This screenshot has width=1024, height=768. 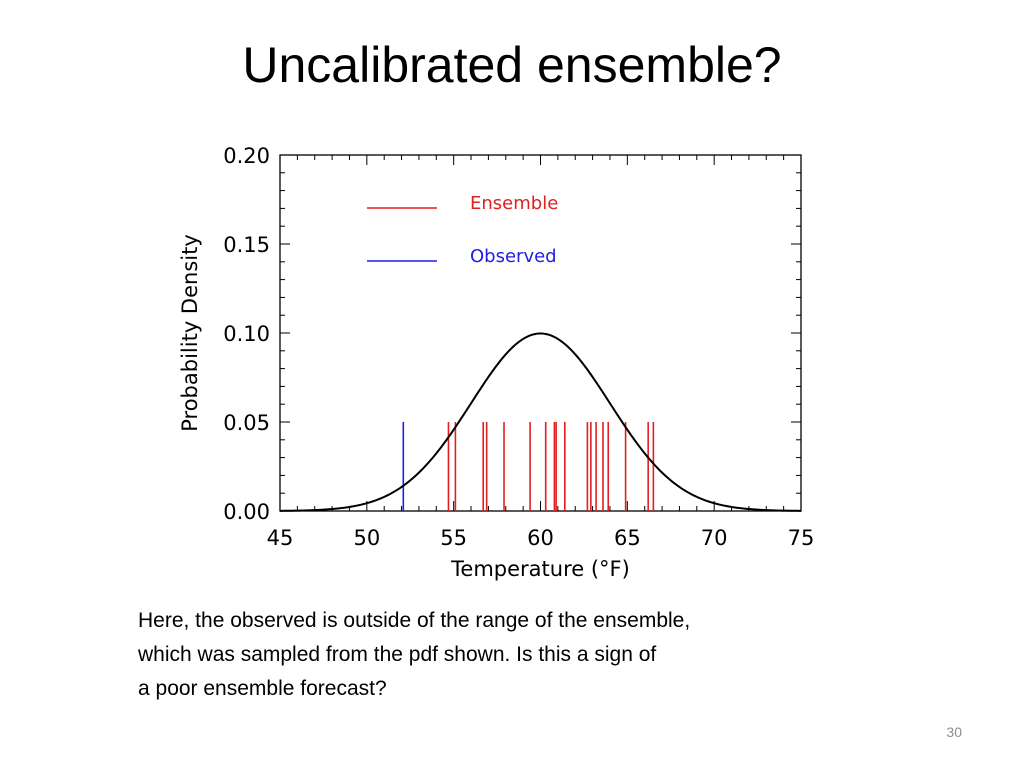 What do you see at coordinates (627, 538) in the screenshot?
I see `x-tick-label: 65` at bounding box center [627, 538].